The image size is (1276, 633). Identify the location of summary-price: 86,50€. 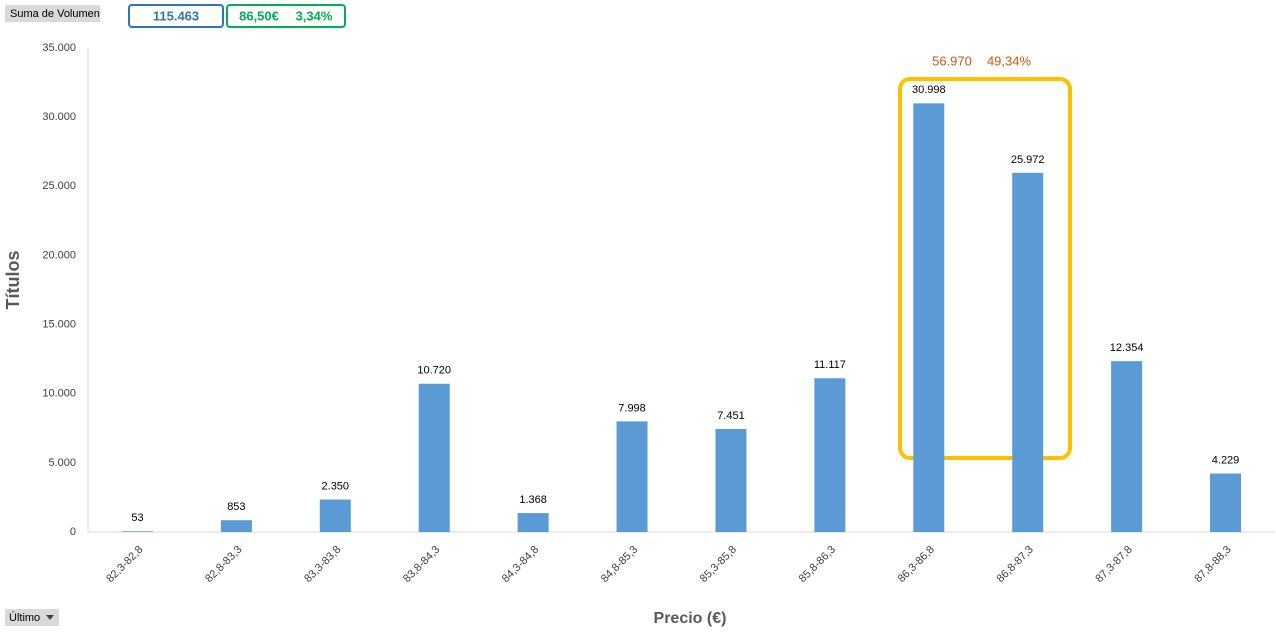
(259, 15).